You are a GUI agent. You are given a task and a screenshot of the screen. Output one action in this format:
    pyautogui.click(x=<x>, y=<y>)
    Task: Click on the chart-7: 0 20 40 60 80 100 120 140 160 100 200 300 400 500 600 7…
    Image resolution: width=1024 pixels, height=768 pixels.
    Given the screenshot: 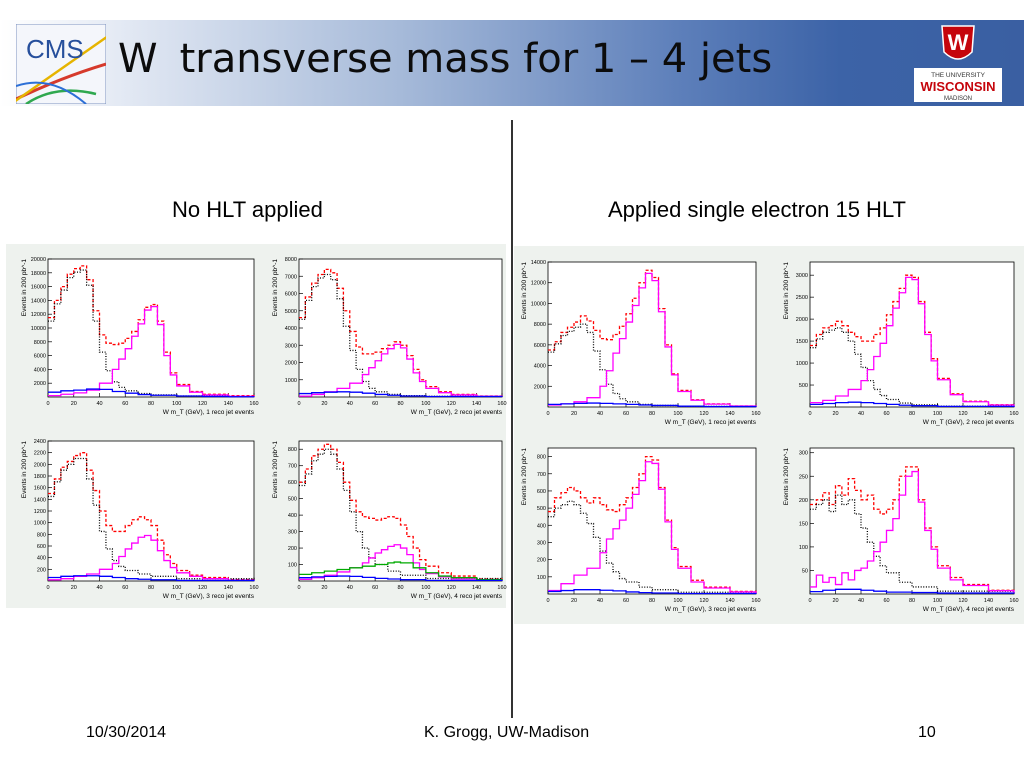 What is the action you would take?
    pyautogui.click(x=641, y=530)
    